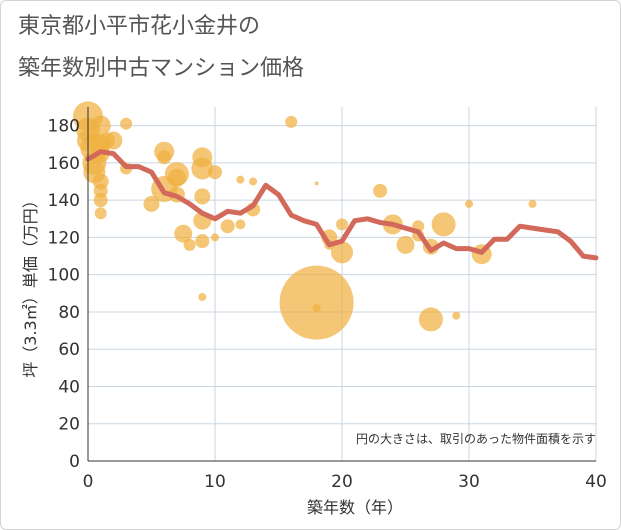 This screenshot has height=530, width=621. I want to click on x-tick-label: 40, so click(596, 482).